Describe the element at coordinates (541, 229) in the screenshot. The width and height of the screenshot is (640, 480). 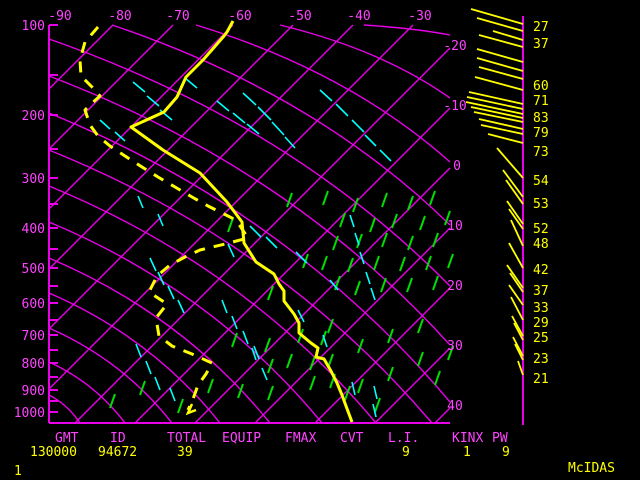
I see `wind-speed-label: 52` at that location.